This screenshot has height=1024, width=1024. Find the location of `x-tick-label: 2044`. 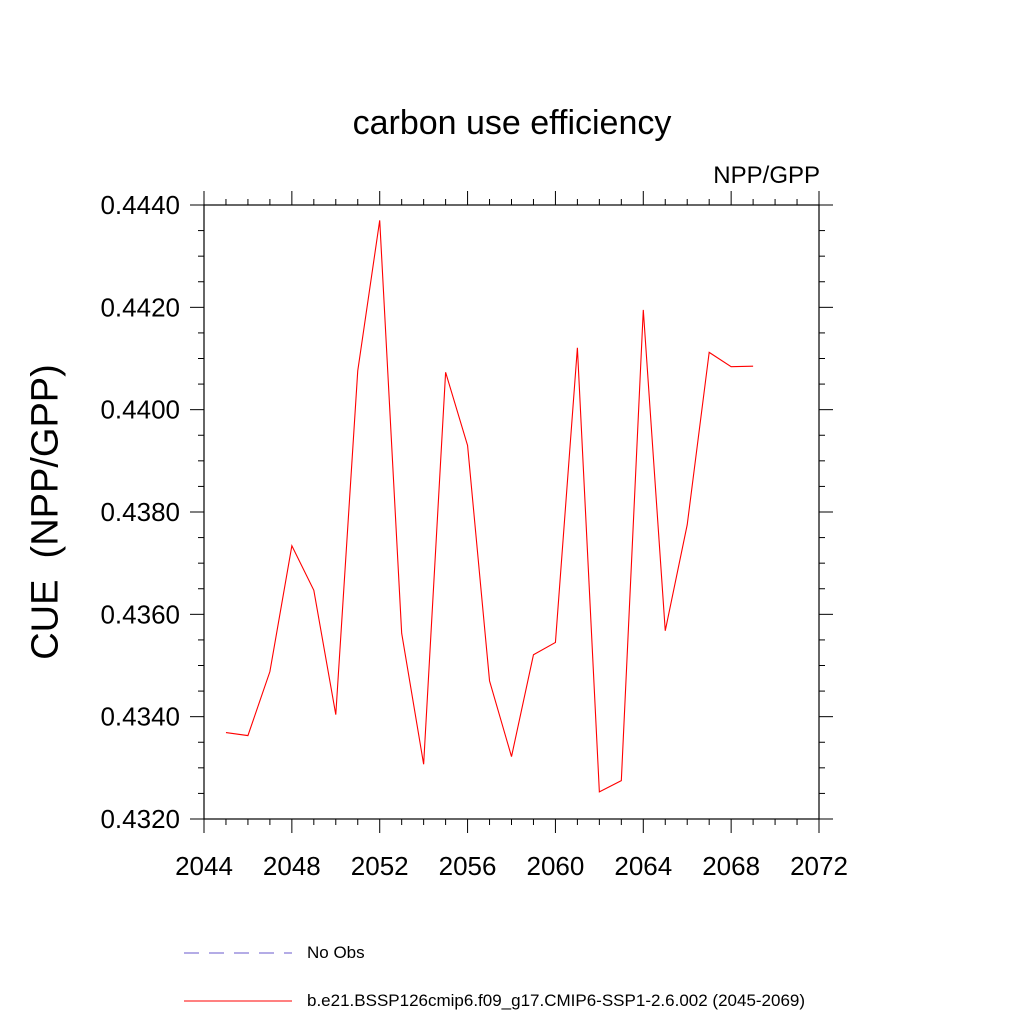

x-tick-label: 2044 is located at coordinates (204, 866).